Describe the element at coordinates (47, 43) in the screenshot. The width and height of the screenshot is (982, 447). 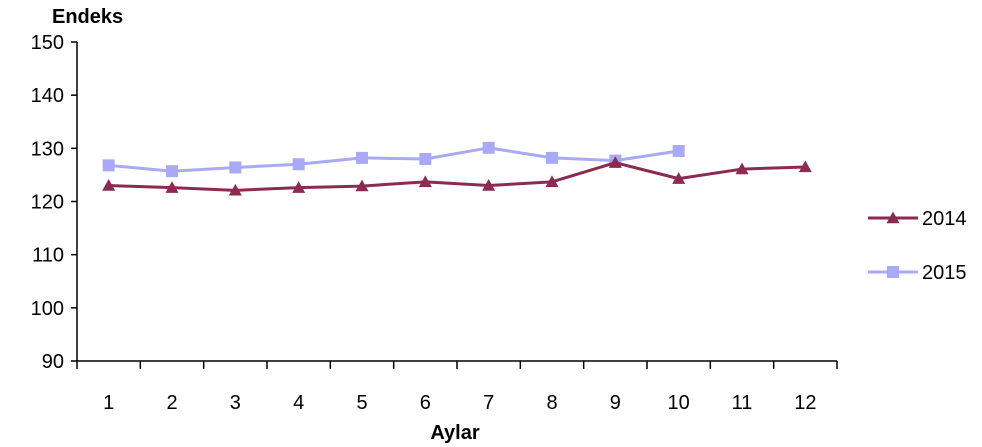
I see `y-tick-label: 150` at that location.